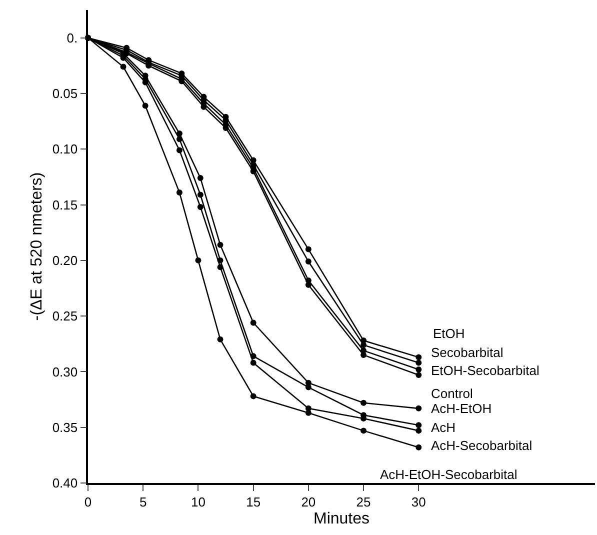  Describe the element at coordinates (467, 352) in the screenshot. I see `series-label: Secobarbital` at that location.